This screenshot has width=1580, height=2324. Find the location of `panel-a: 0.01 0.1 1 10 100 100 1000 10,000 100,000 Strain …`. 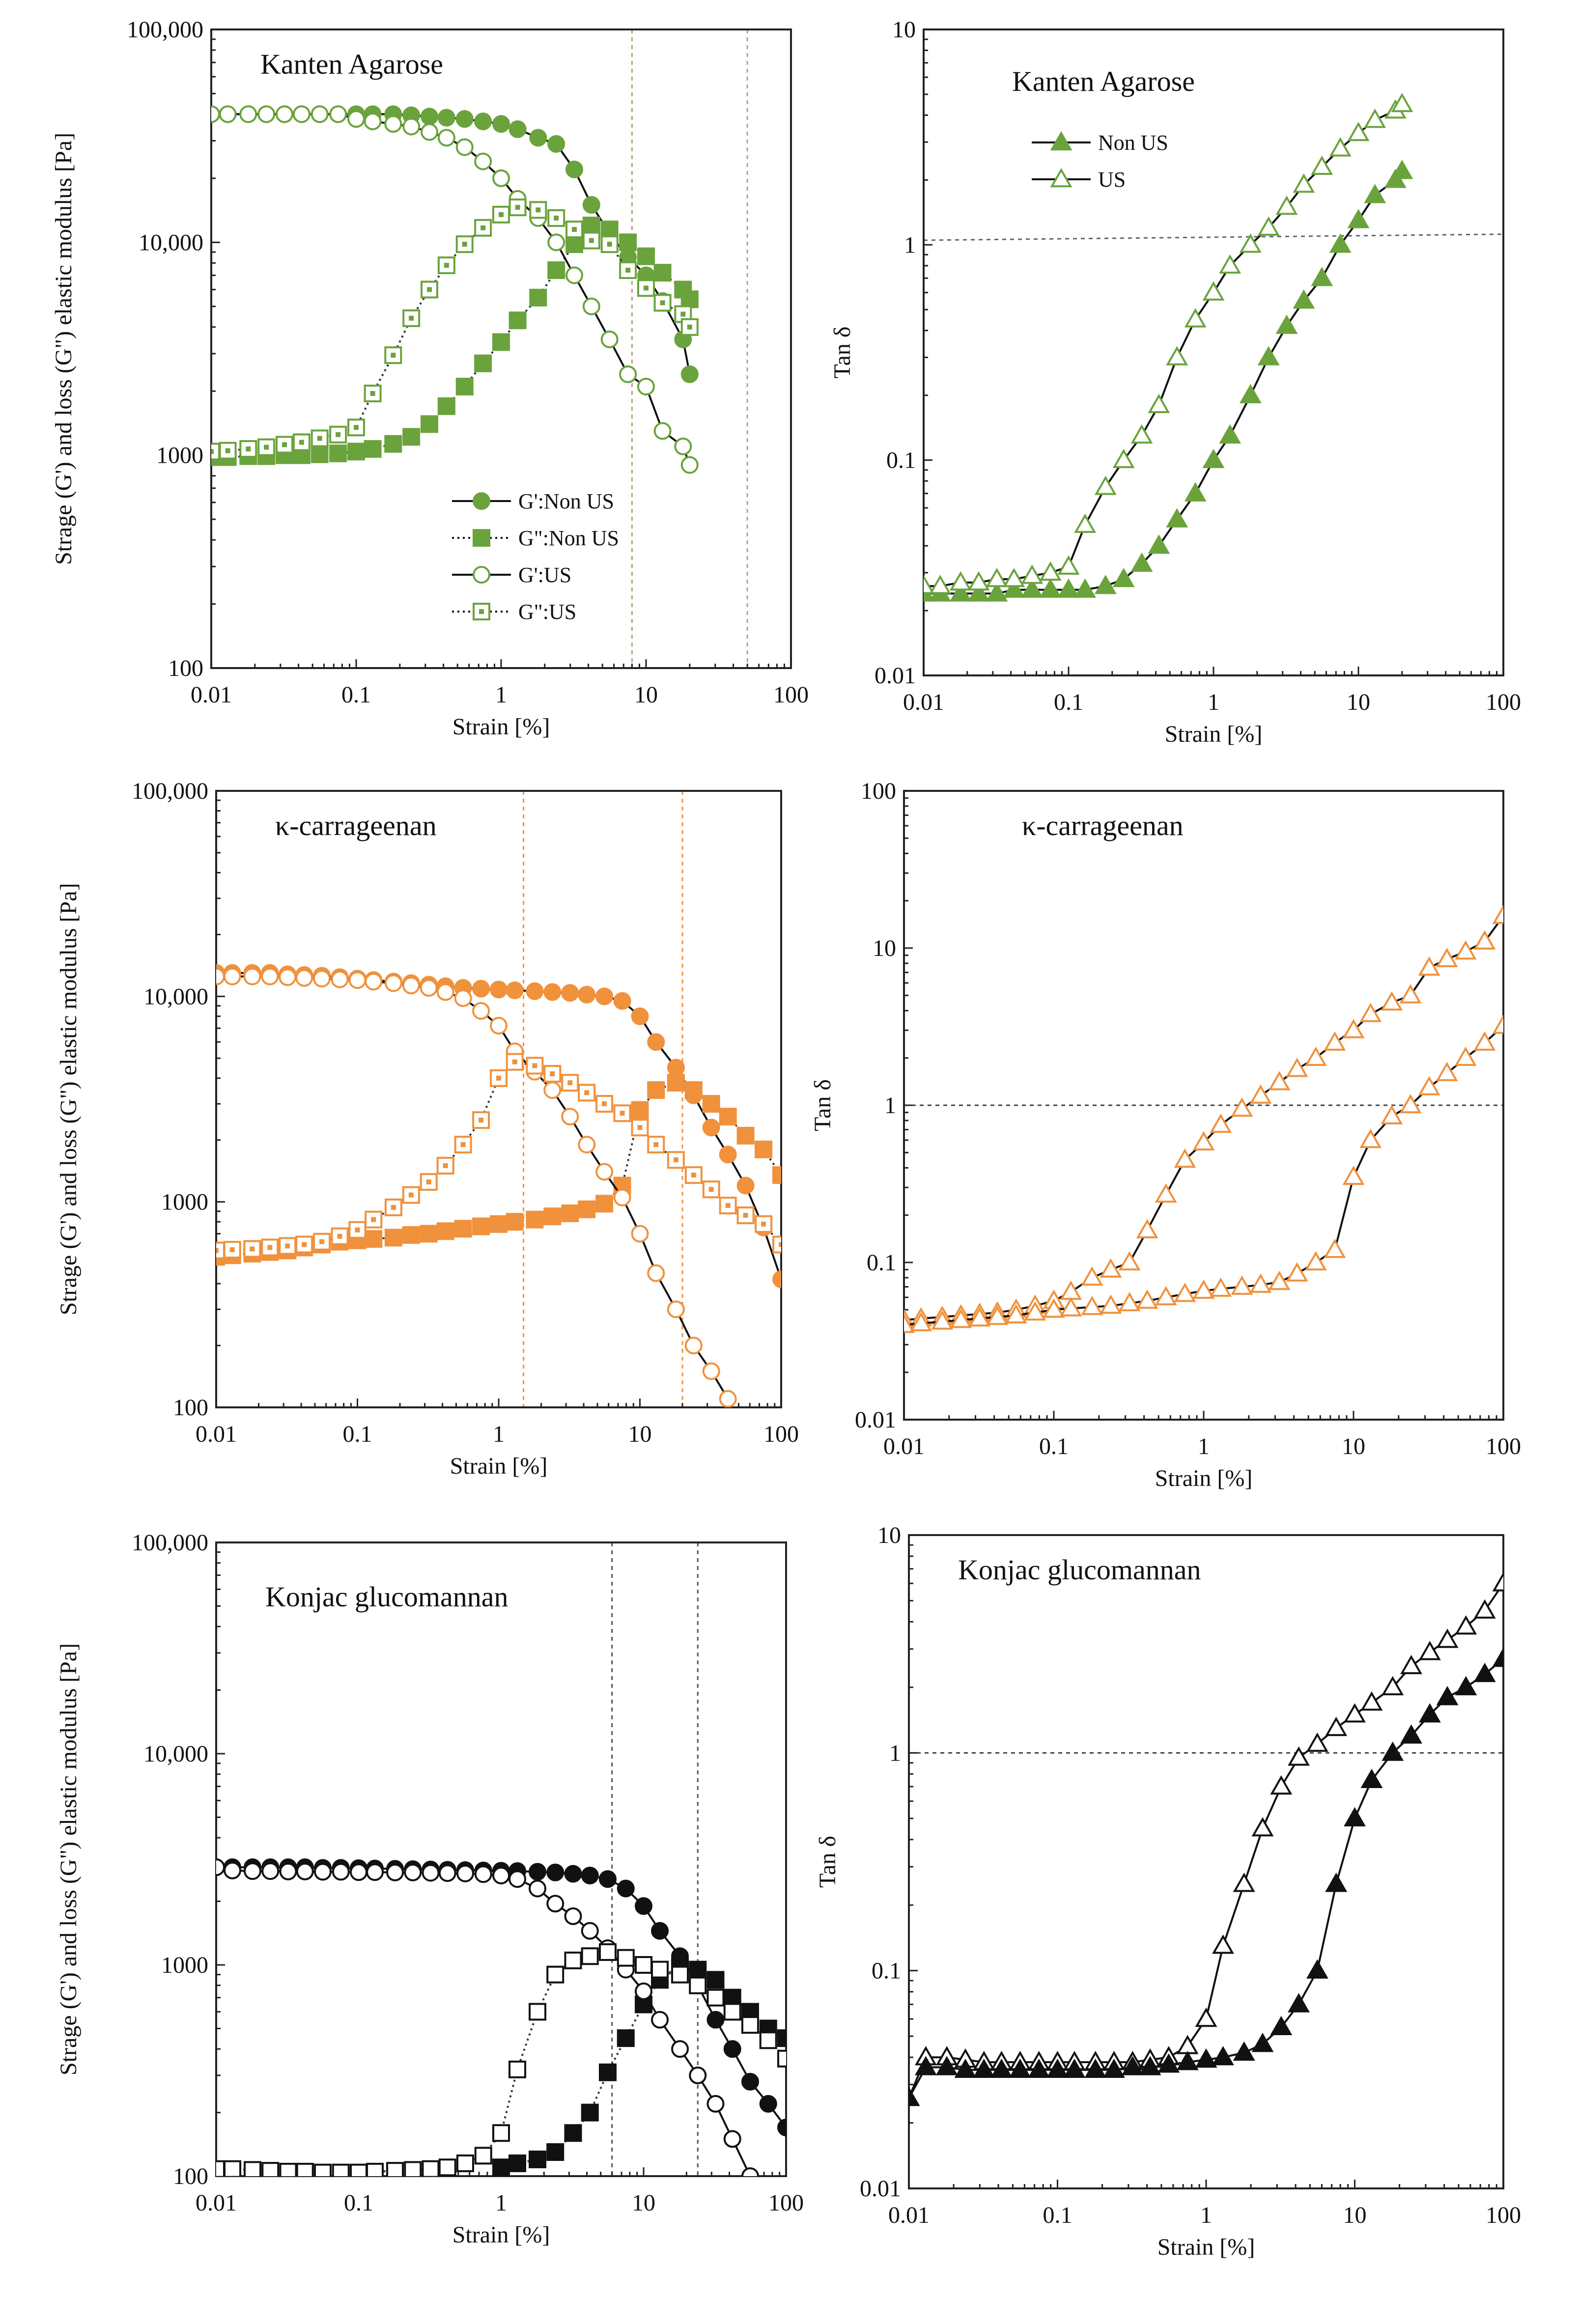

panel-a: 0.01 0.1 1 10 100 100 1000 10,000 100,000 Strain … is located at coordinates (430, 378).